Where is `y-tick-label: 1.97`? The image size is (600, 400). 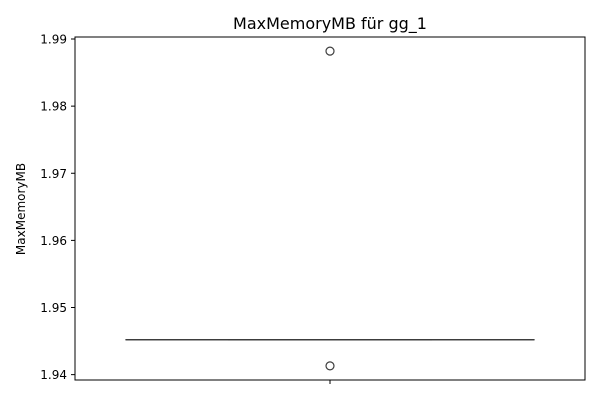 y-tick-label: 1.97 is located at coordinates (53, 174).